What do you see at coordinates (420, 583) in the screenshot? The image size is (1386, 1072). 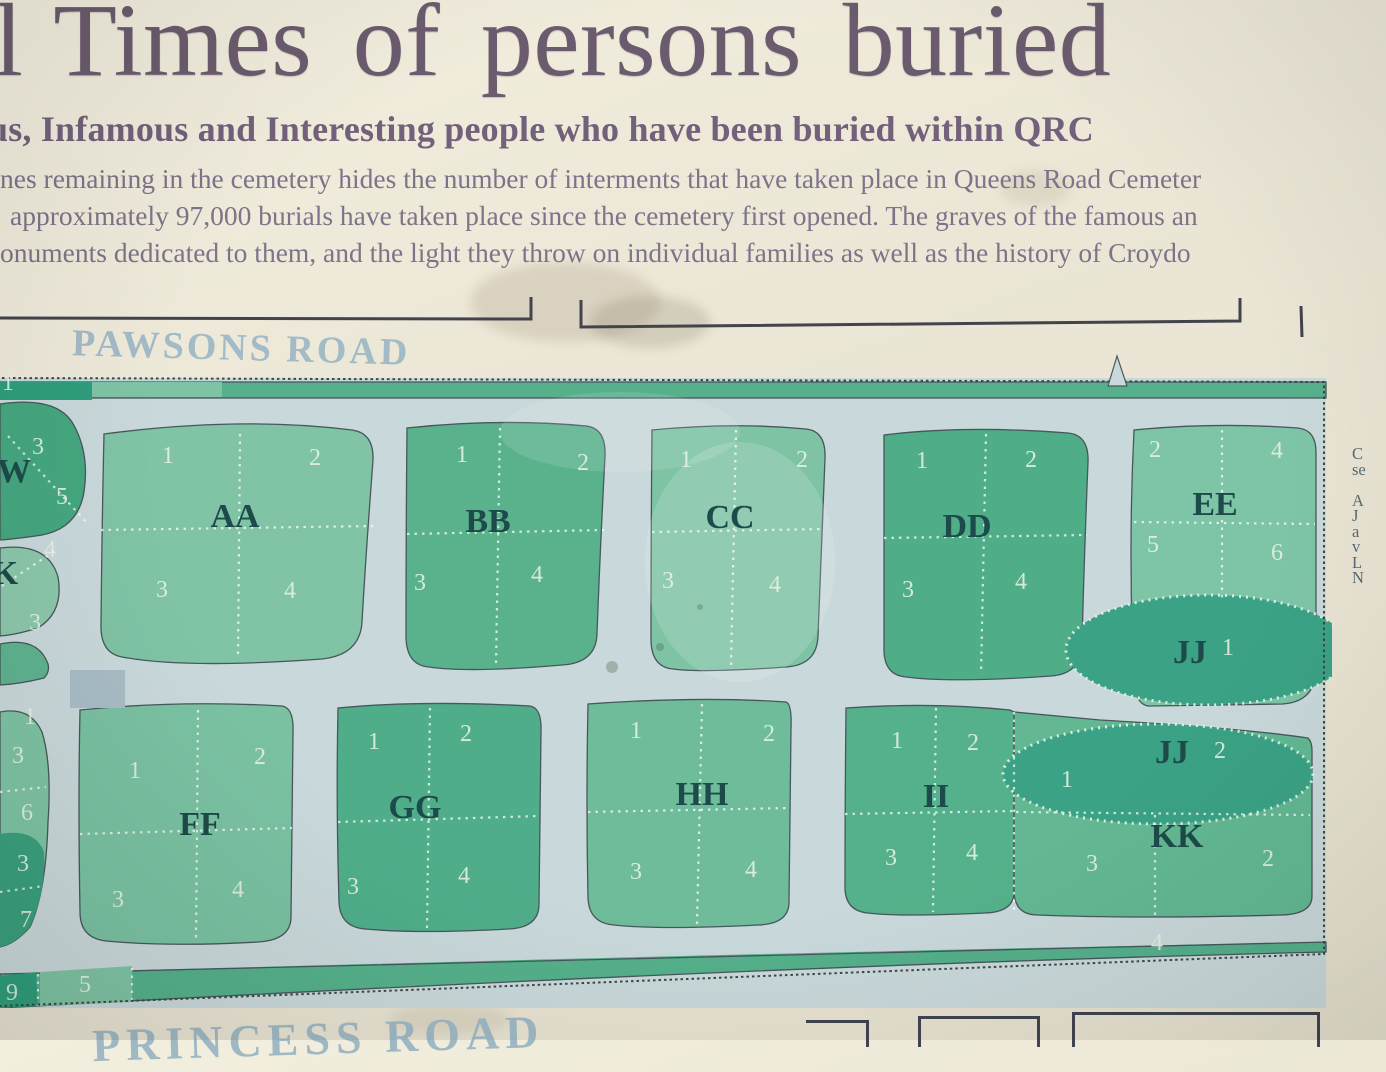 I see `BB-number-3: 3` at bounding box center [420, 583].